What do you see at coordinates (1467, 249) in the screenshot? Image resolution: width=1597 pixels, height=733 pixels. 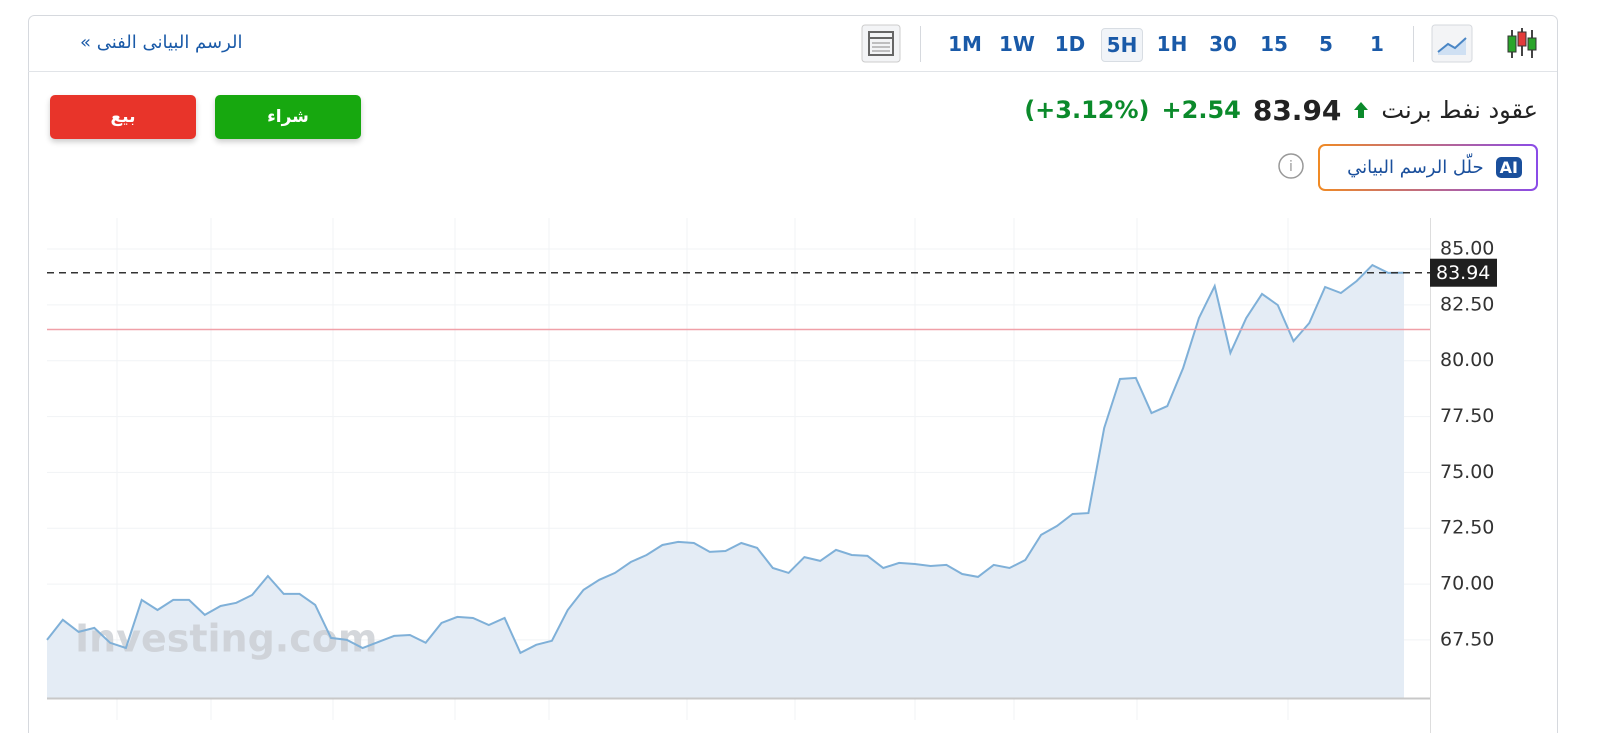 I see `y-tick-label: 85.00` at bounding box center [1467, 249].